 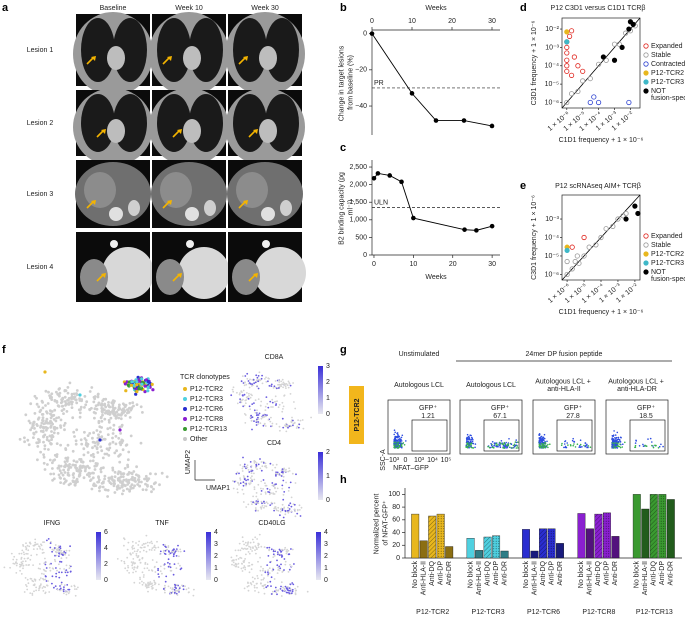 I want to click on ct-image, so click(x=265, y=194).